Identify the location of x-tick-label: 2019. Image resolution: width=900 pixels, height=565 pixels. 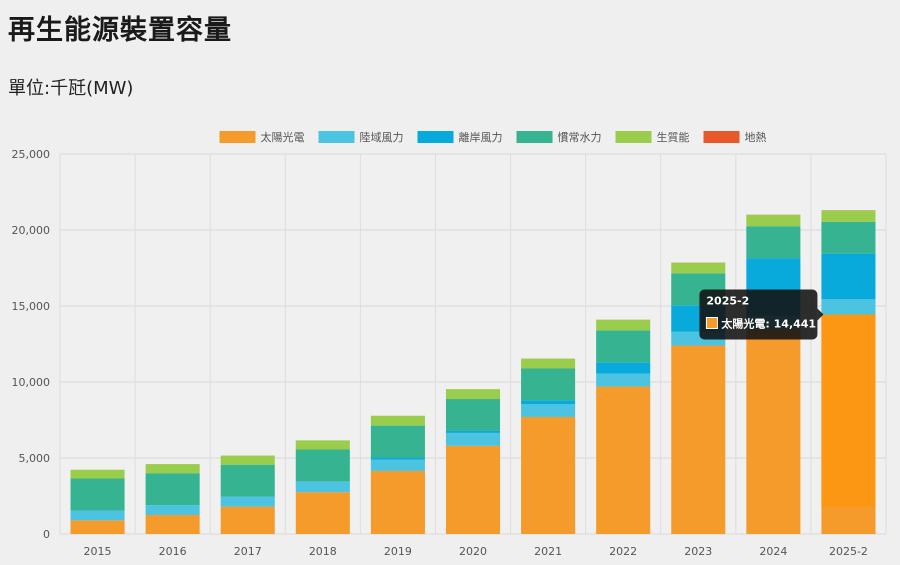
(398, 551).